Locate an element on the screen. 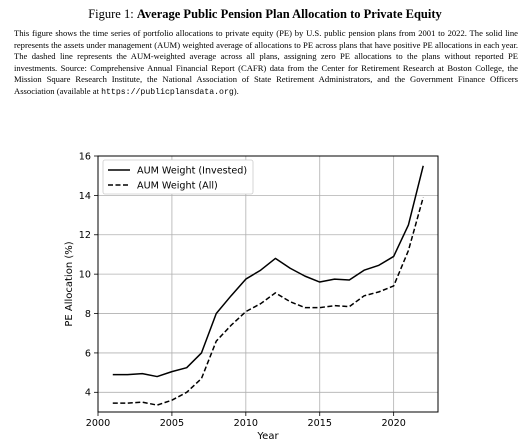 The width and height of the screenshot is (530, 442). y-tick-label: 10 is located at coordinates (85, 275).